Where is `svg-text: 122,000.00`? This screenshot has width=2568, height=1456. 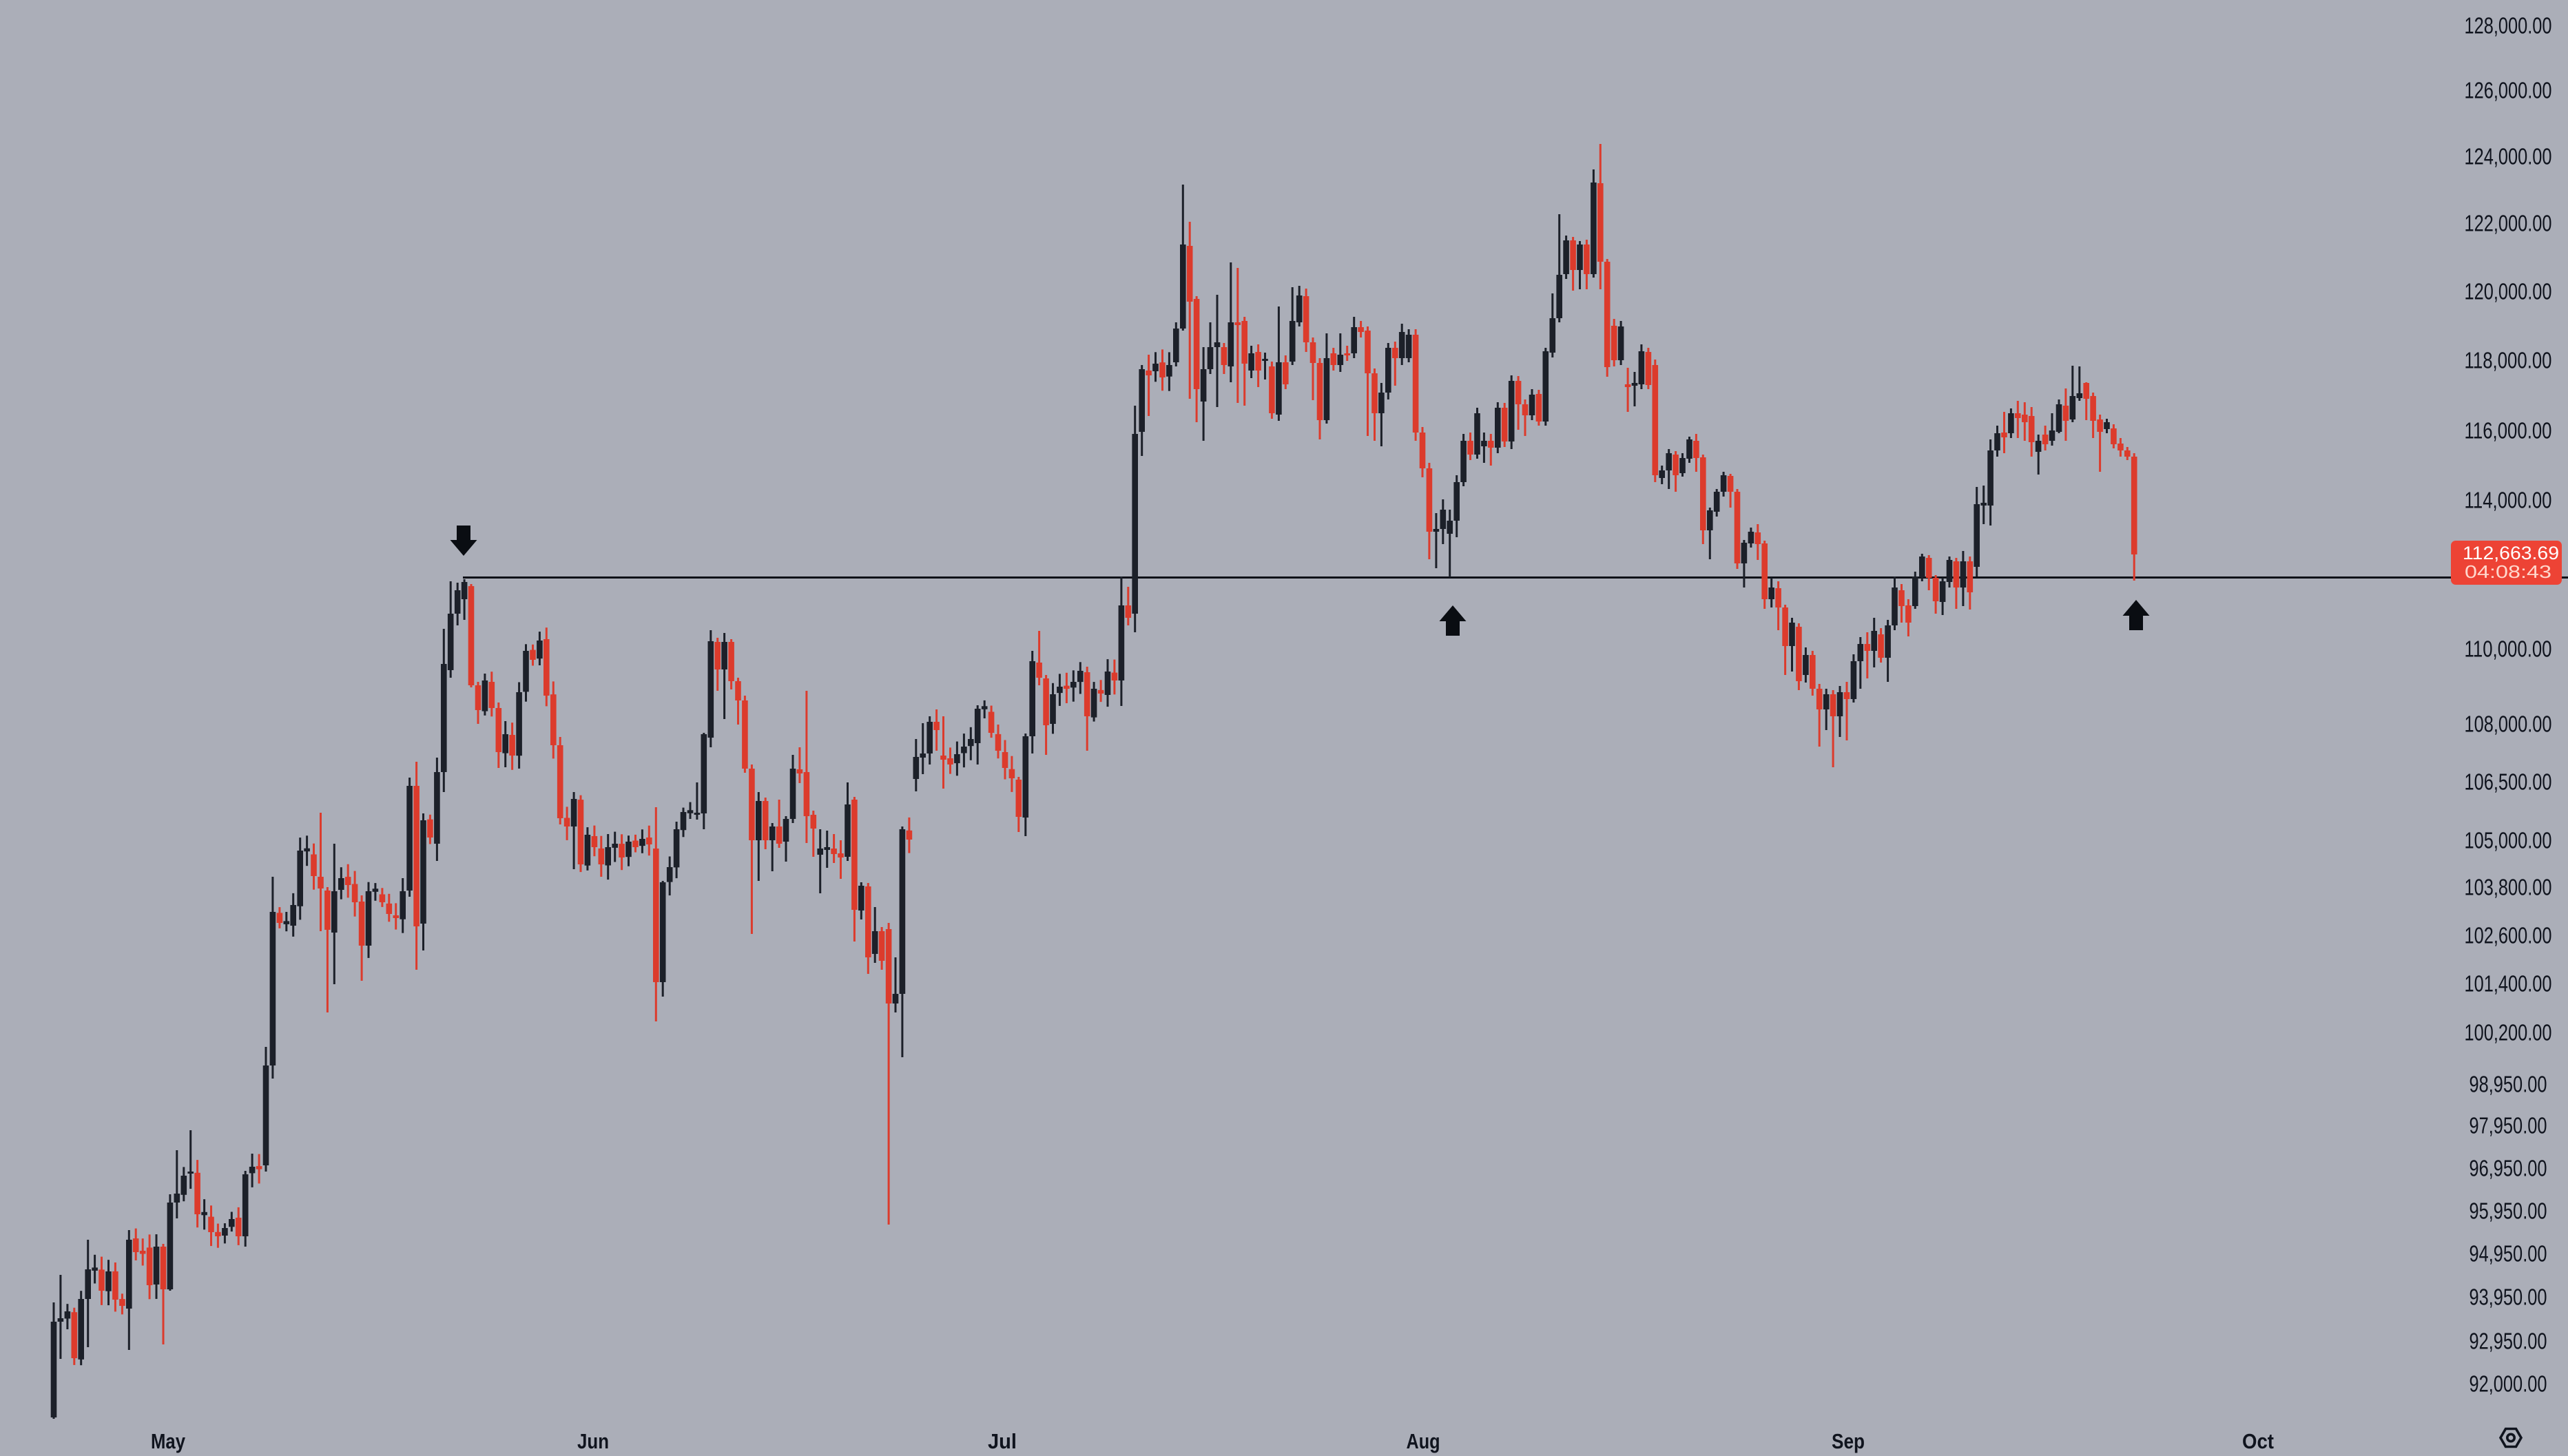 svg-text: 122,000.00 is located at coordinates (2508, 223).